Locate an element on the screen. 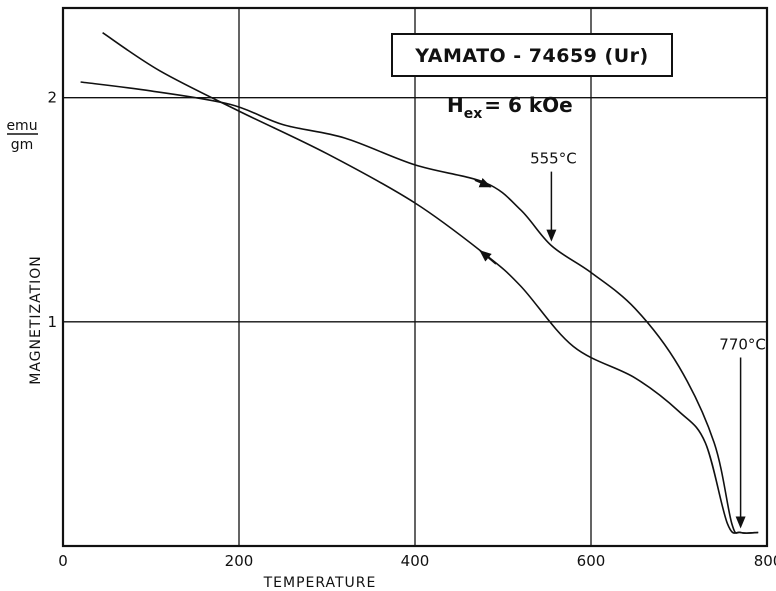 The image size is (776, 591). annotation-label: 770°C is located at coordinates (742, 345).